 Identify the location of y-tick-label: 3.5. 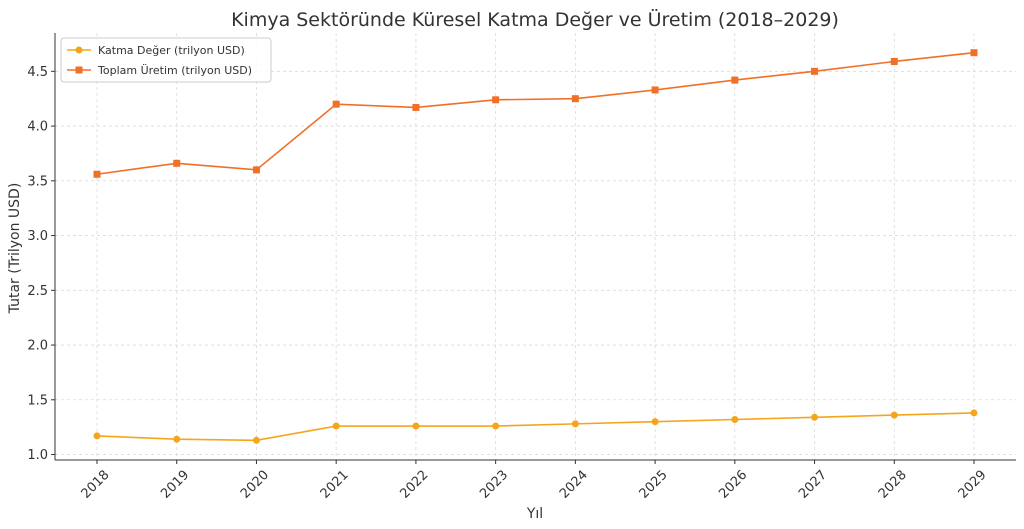
(37, 181).